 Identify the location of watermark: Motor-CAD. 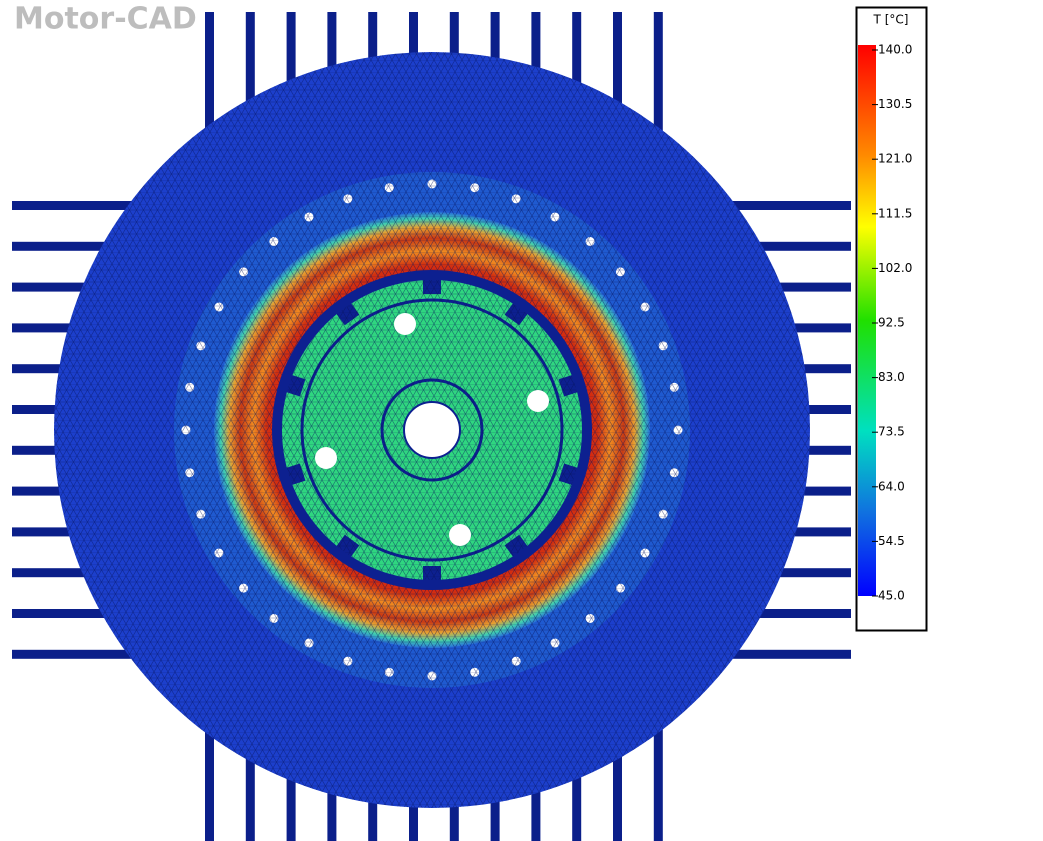
(105, 19).